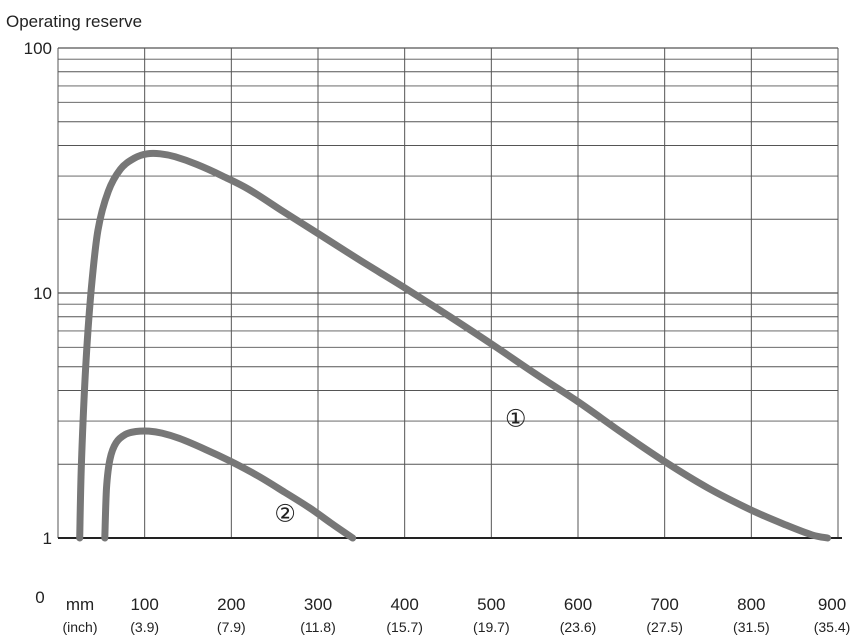 The width and height of the screenshot is (862, 643). What do you see at coordinates (42, 293) in the screenshot?
I see `y-tick-label: 10` at bounding box center [42, 293].